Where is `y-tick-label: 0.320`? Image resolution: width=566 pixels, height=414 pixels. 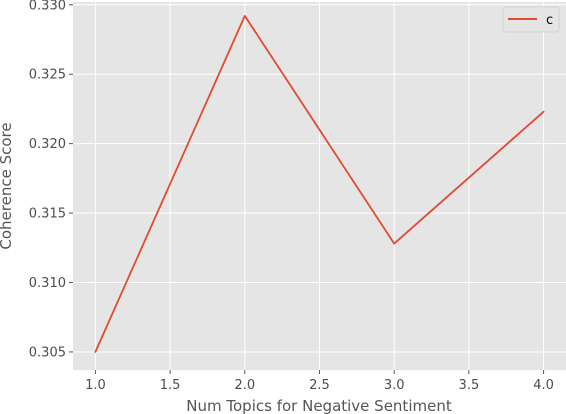
y-tick-label: 0.320 is located at coordinates (47, 144).